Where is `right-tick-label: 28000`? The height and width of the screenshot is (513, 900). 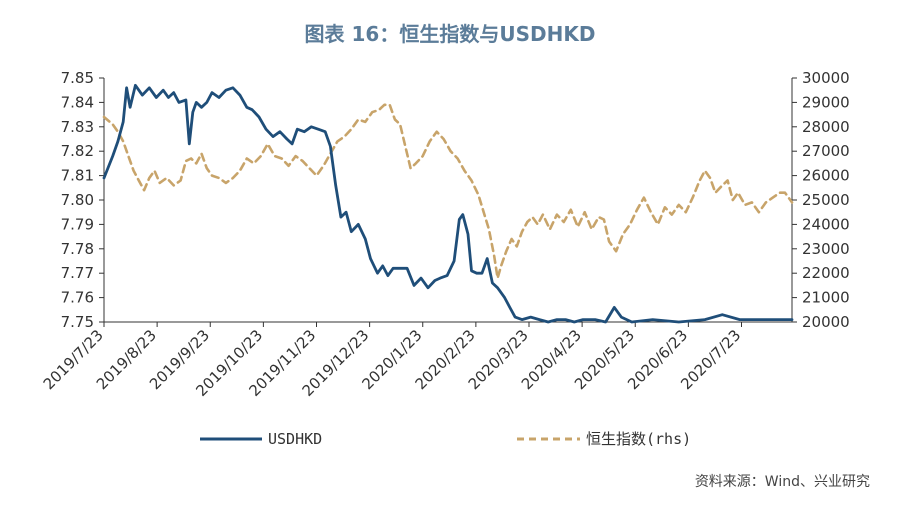 right-tick-label: 28000 is located at coordinates (826, 127).